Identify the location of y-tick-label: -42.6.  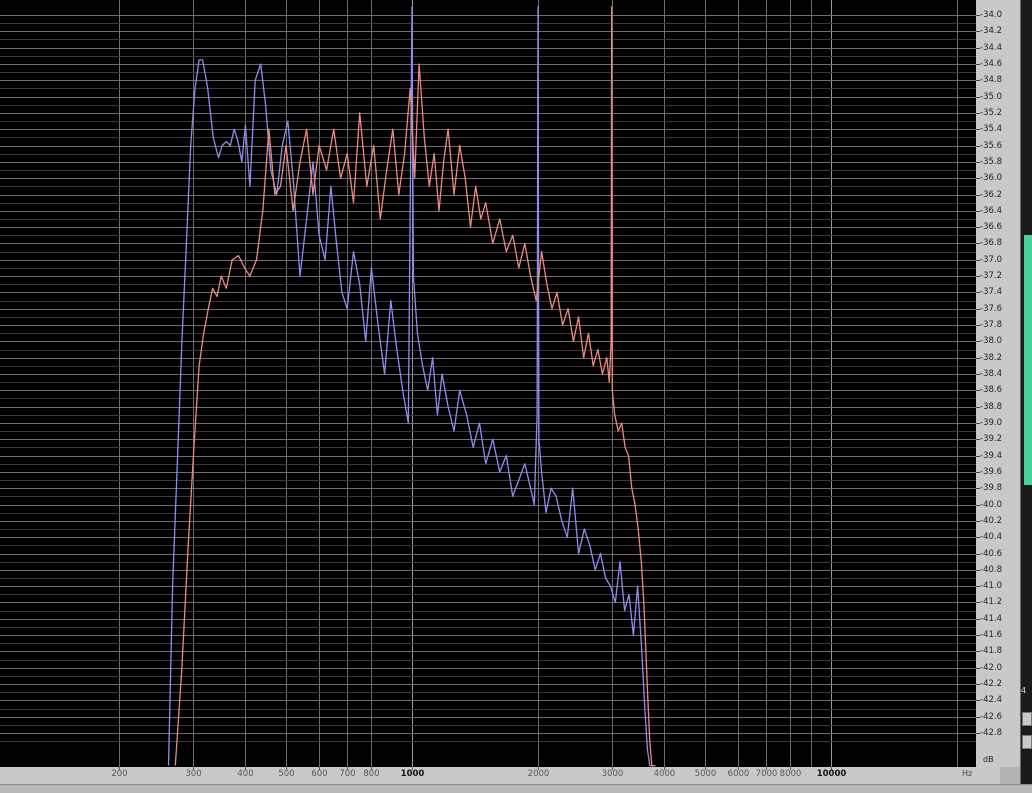
(991, 717).